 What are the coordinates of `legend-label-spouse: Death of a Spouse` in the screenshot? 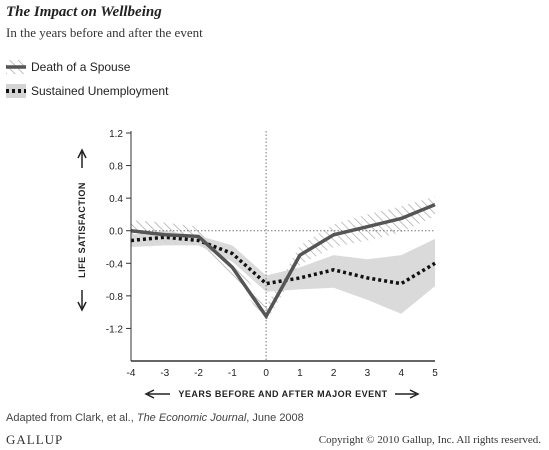 It's located at (81, 67).